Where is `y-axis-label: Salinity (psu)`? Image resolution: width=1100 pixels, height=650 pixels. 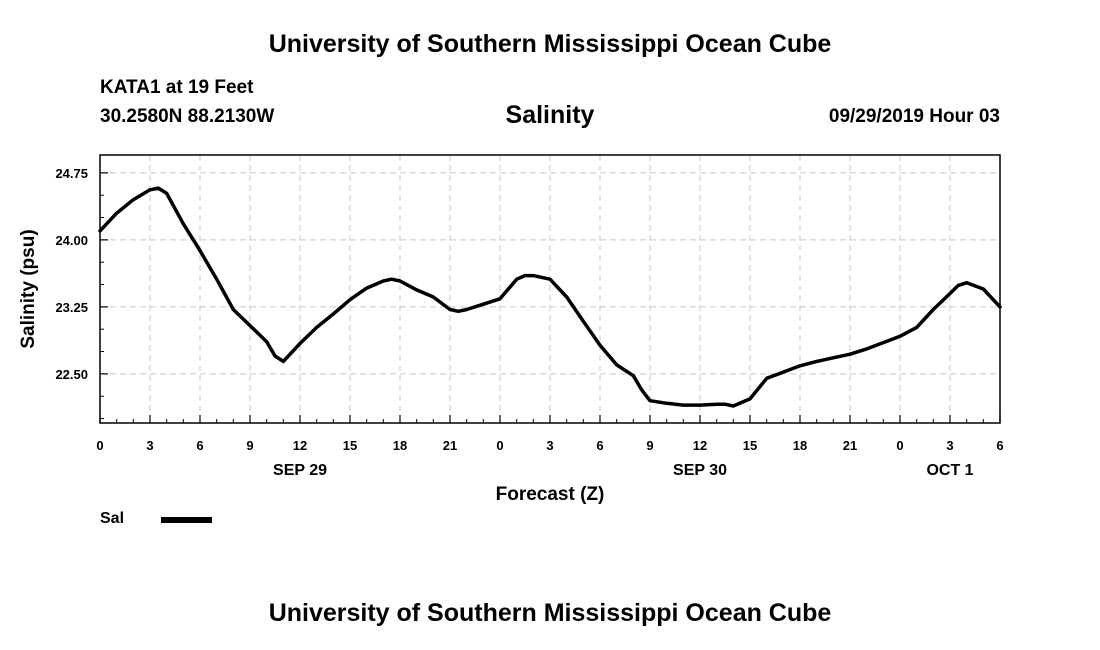 y-axis-label: Salinity (psu) is located at coordinates (28, 288).